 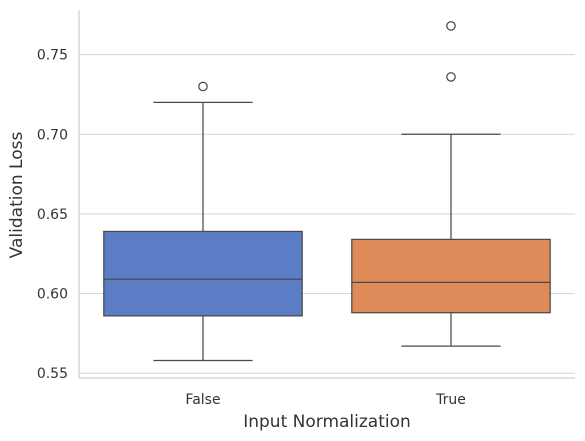 What do you see at coordinates (327, 422) in the screenshot?
I see `x-axis-title: Input Normalization` at bounding box center [327, 422].